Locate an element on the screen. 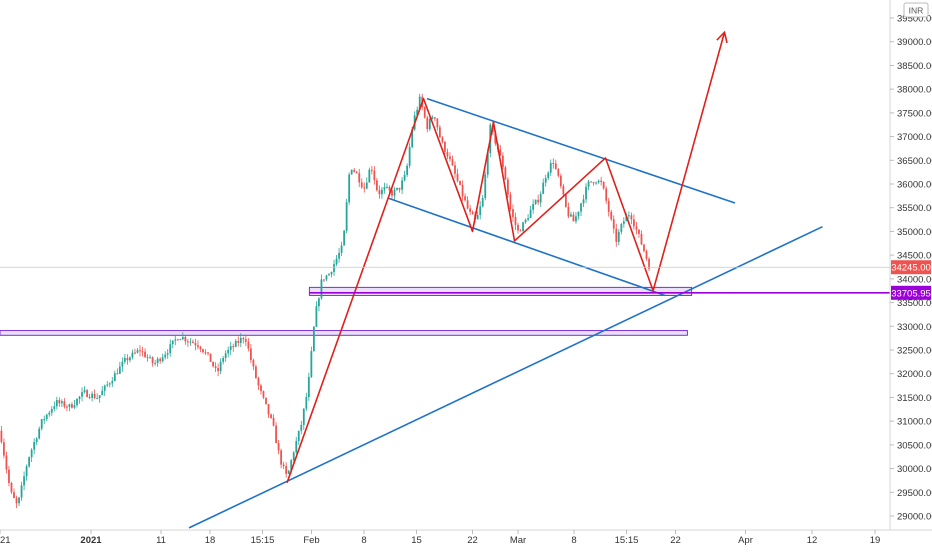 The image size is (932, 555). last-price-label: 34245.00 is located at coordinates (911, 268).